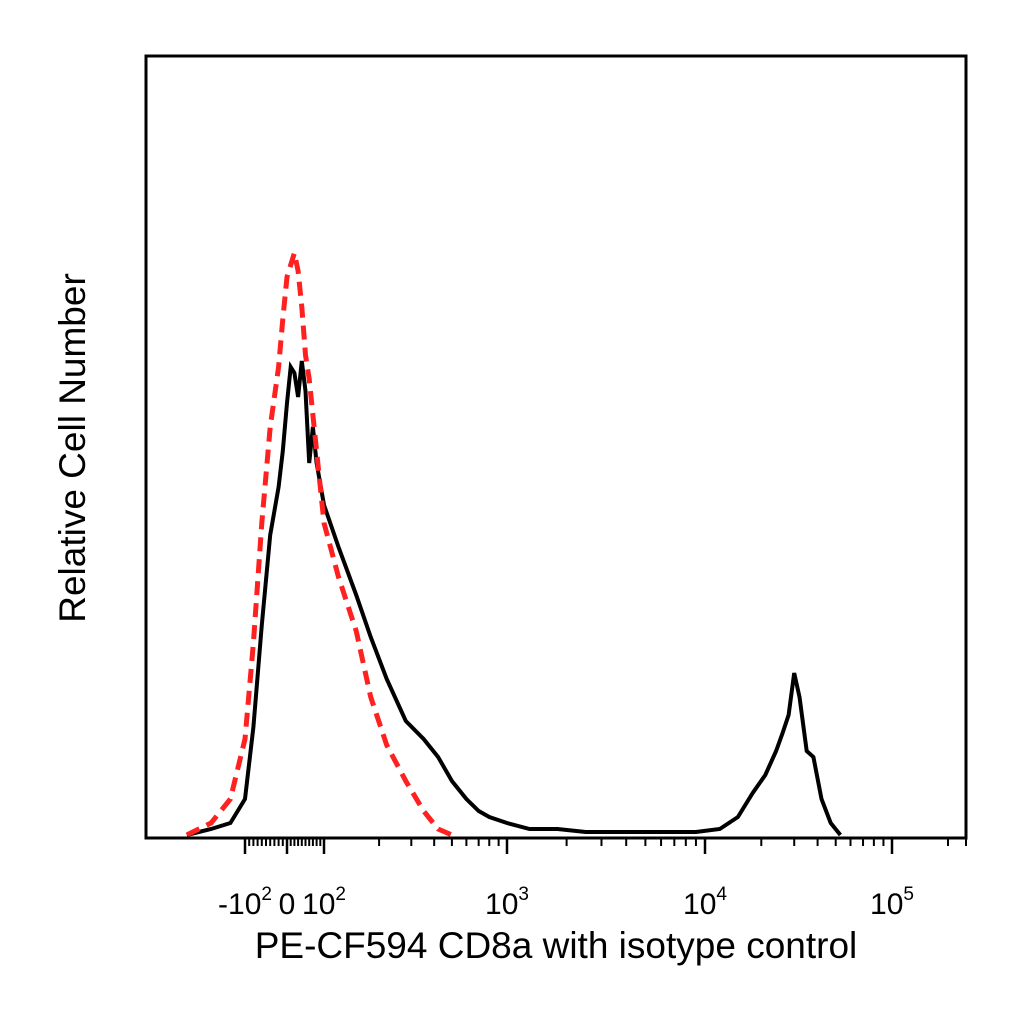 The image size is (1024, 1024). I want to click on x-tick-label: 10³, so click(507, 902).